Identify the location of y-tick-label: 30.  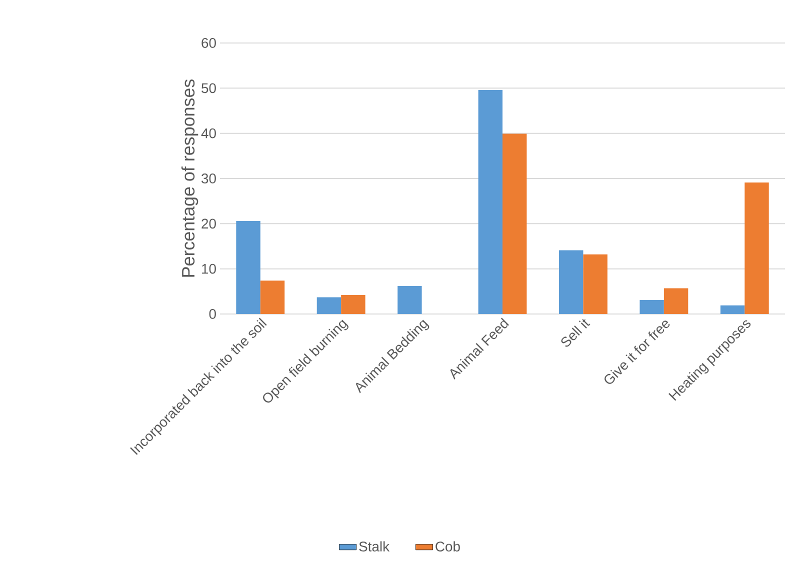
(209, 179).